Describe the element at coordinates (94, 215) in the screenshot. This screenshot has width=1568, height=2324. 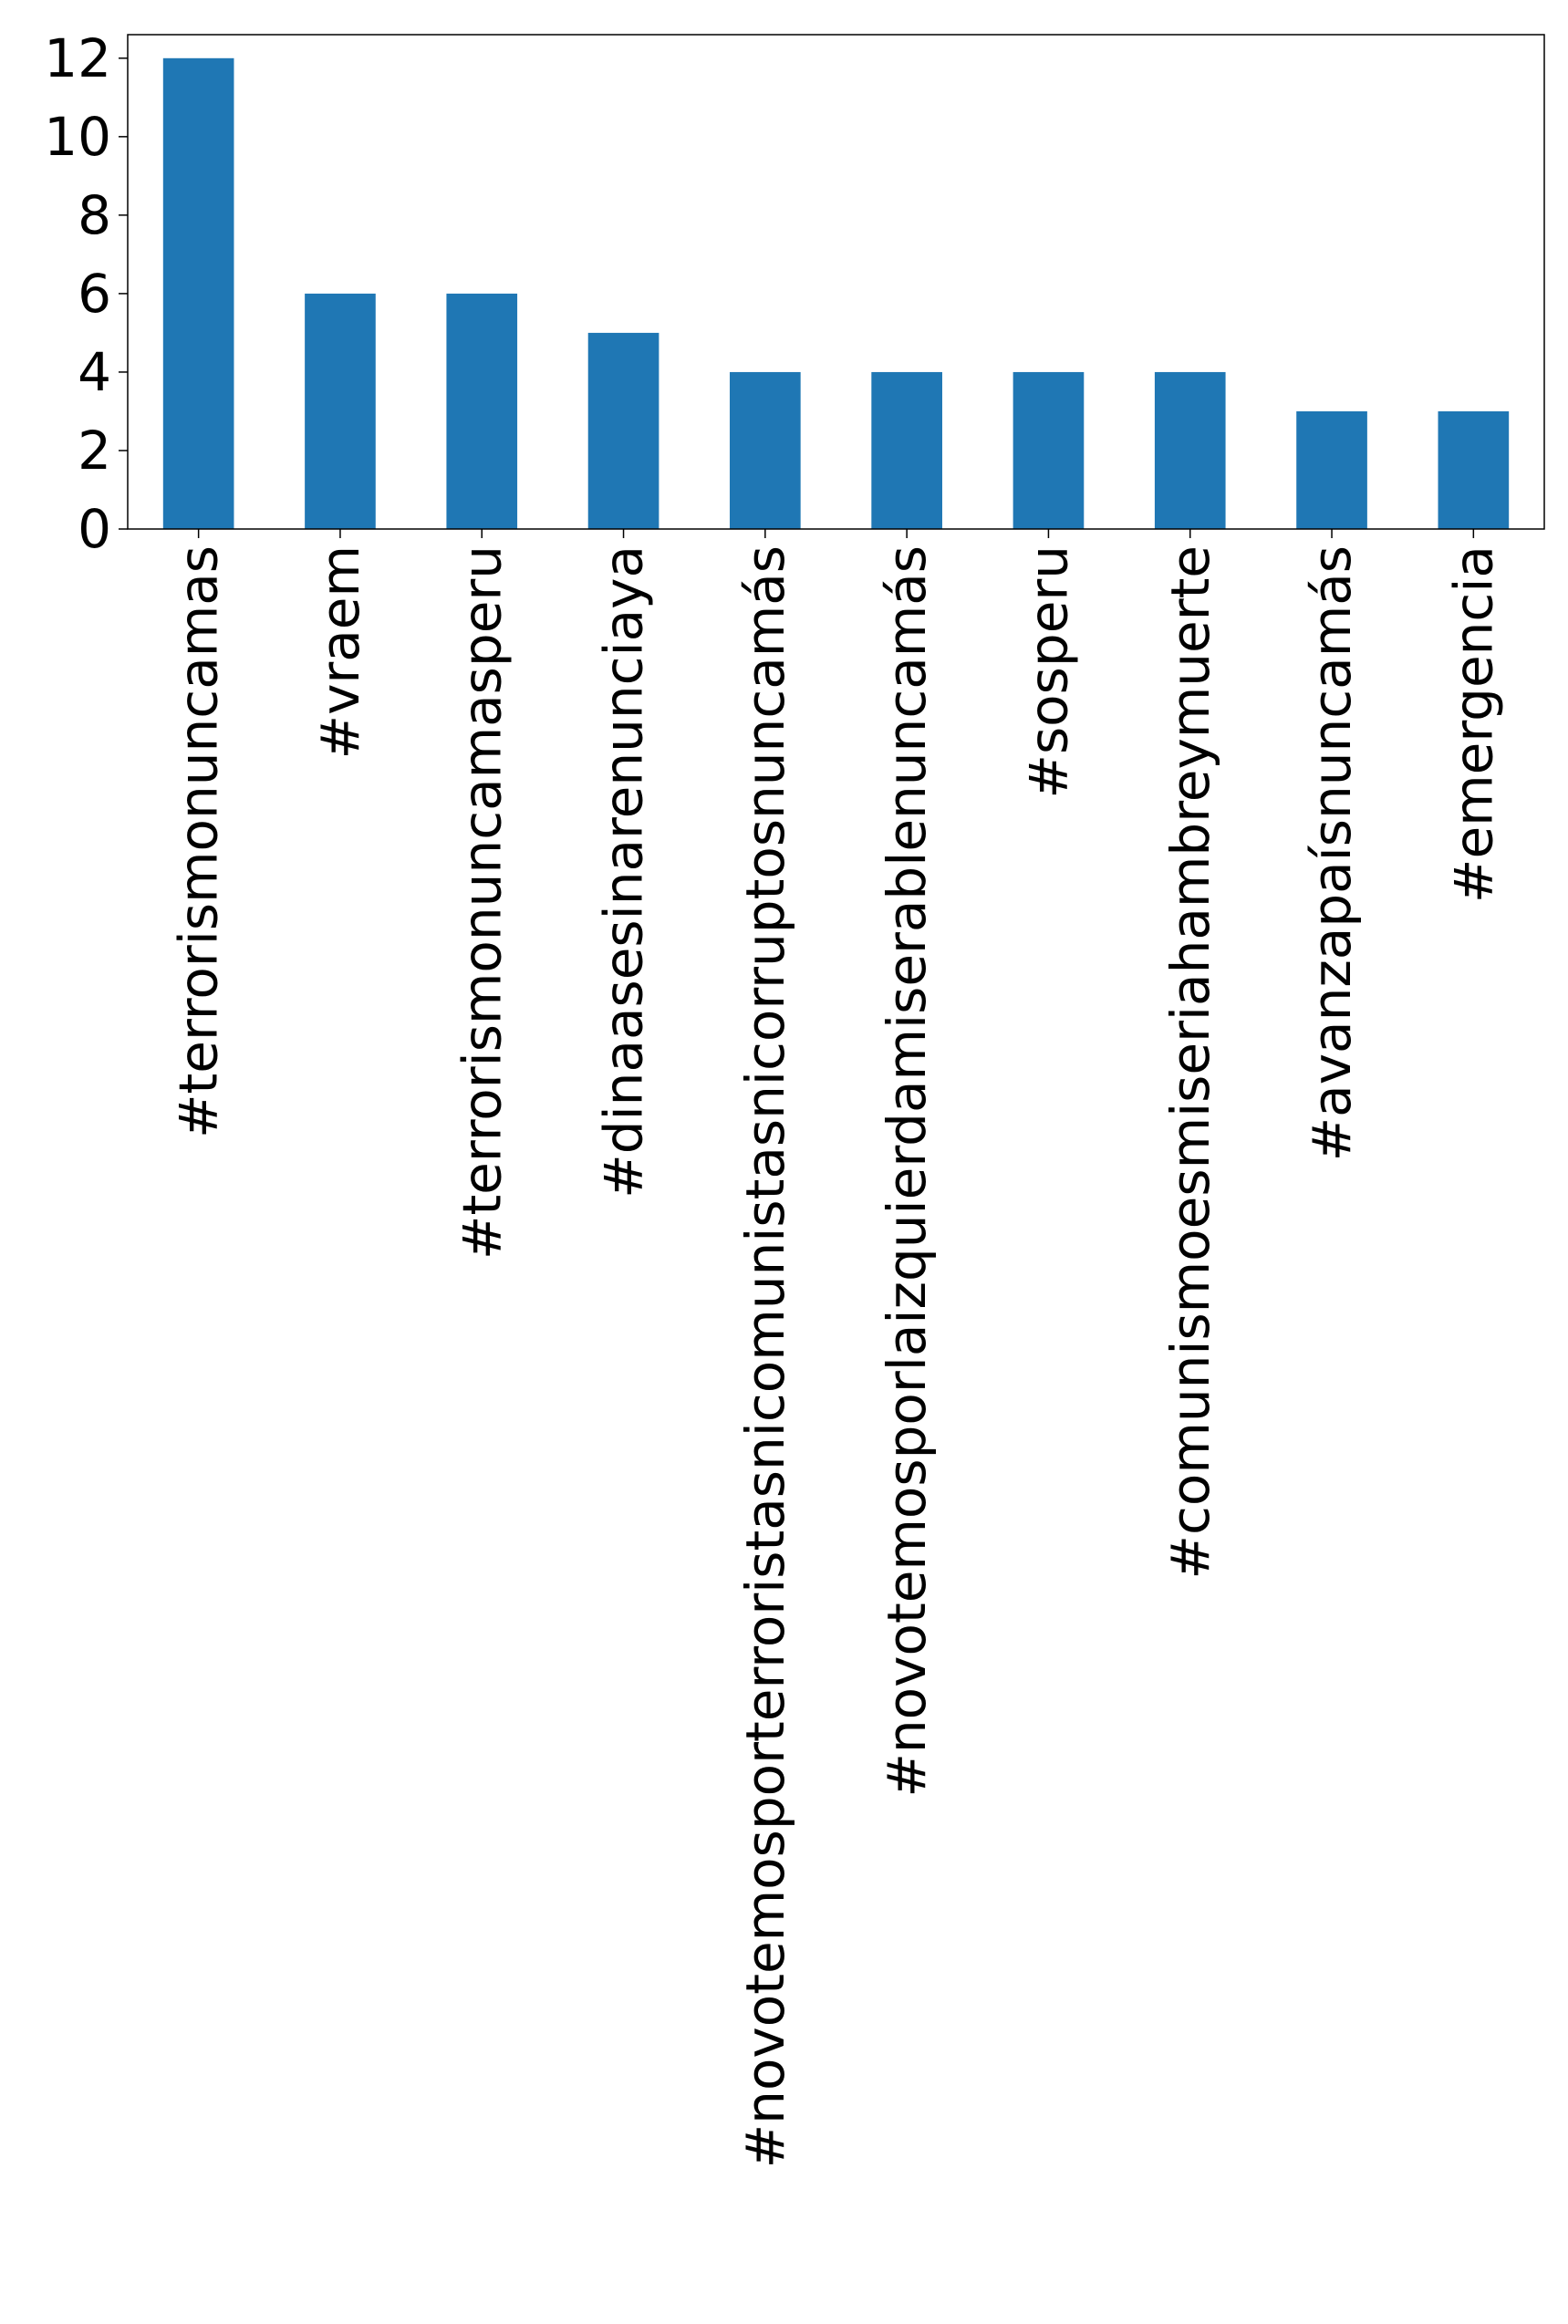
I see `y-tick-label-4: 8` at that location.